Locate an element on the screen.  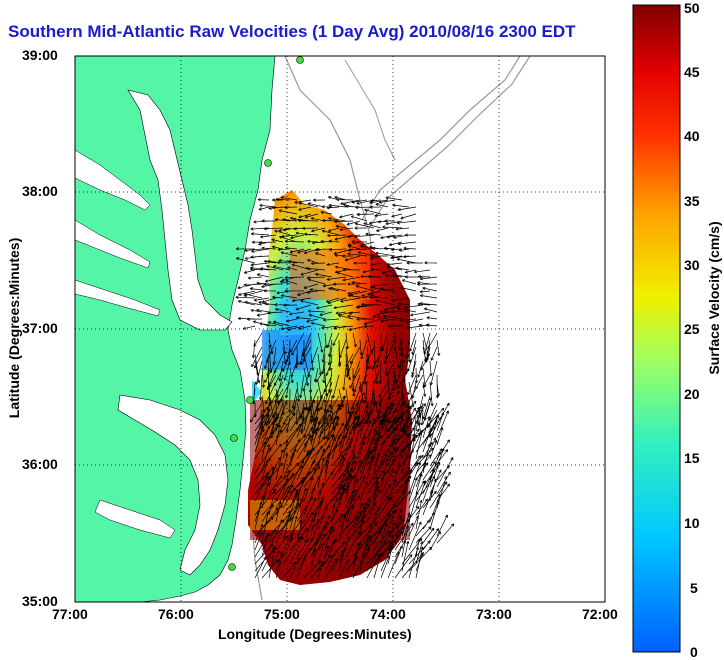
colorbar-tick-label: 25 is located at coordinates (692, 329).